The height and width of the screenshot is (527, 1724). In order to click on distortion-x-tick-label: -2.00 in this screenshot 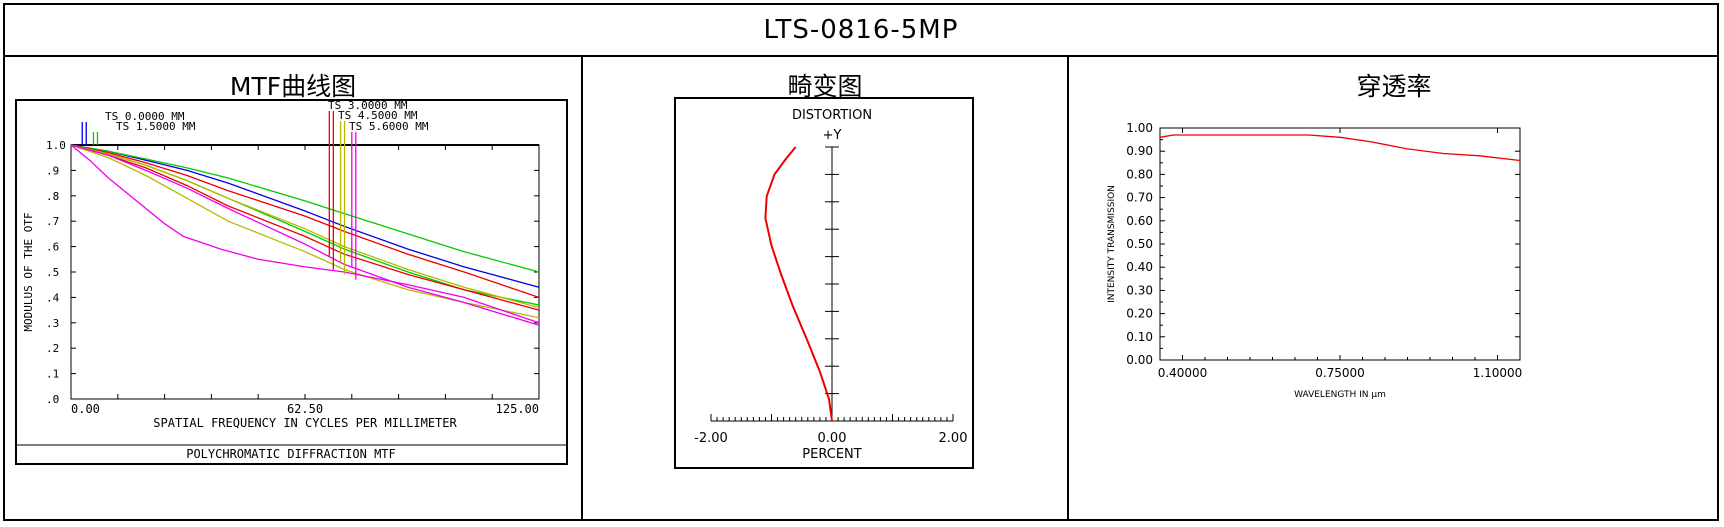, I will do `click(711, 438)`.